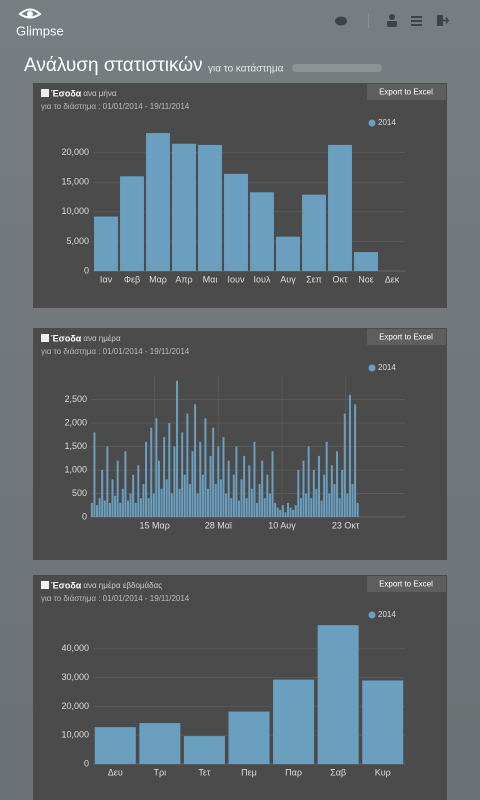 This screenshot has height=800, width=480. Describe the element at coordinates (75, 399) in the screenshot. I see `y-tick-label: 2,500` at that location.